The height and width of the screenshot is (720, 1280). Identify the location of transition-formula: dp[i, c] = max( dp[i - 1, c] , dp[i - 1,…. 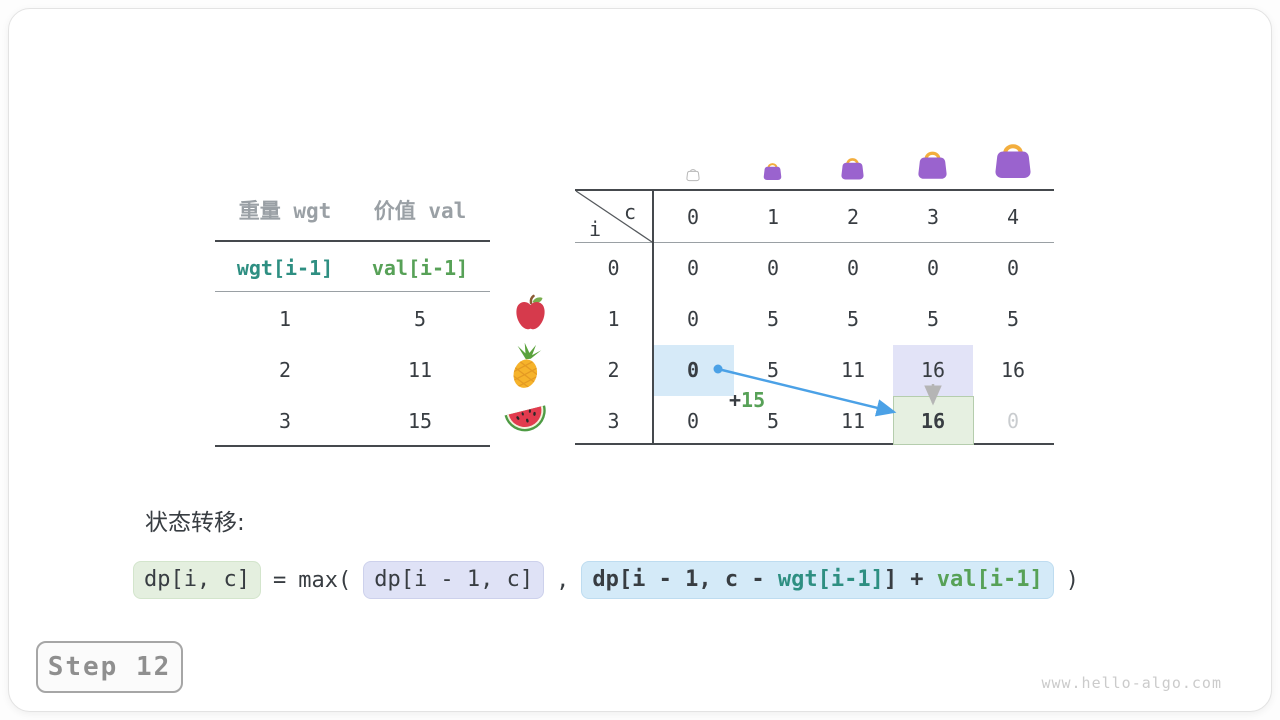
(606, 580).